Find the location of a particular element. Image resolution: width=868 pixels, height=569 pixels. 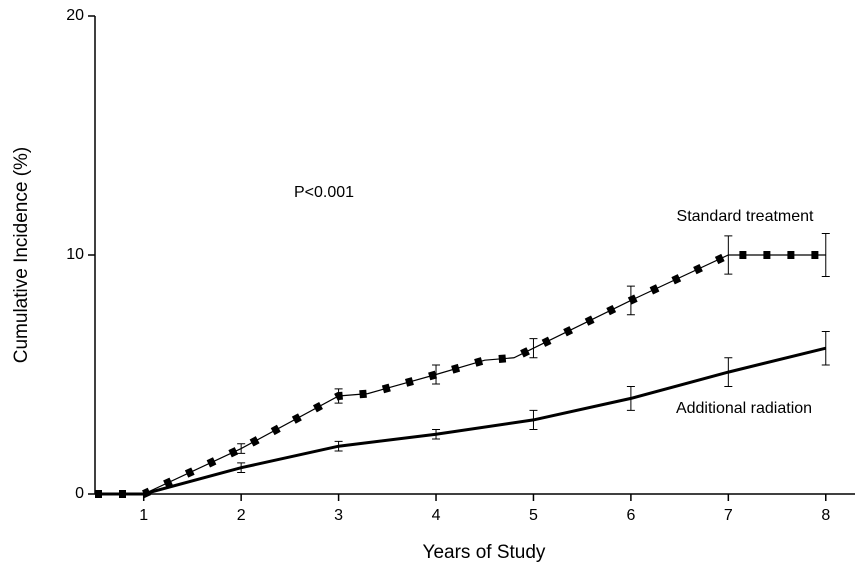

y-tick-label: 10 is located at coordinates (75, 254).